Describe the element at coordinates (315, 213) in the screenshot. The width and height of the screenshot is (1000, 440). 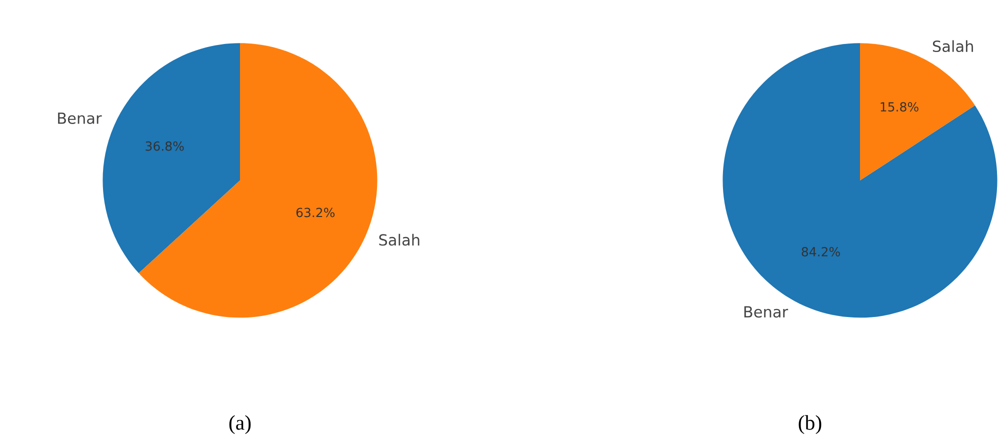
I see `data-label: 63.2%` at that location.